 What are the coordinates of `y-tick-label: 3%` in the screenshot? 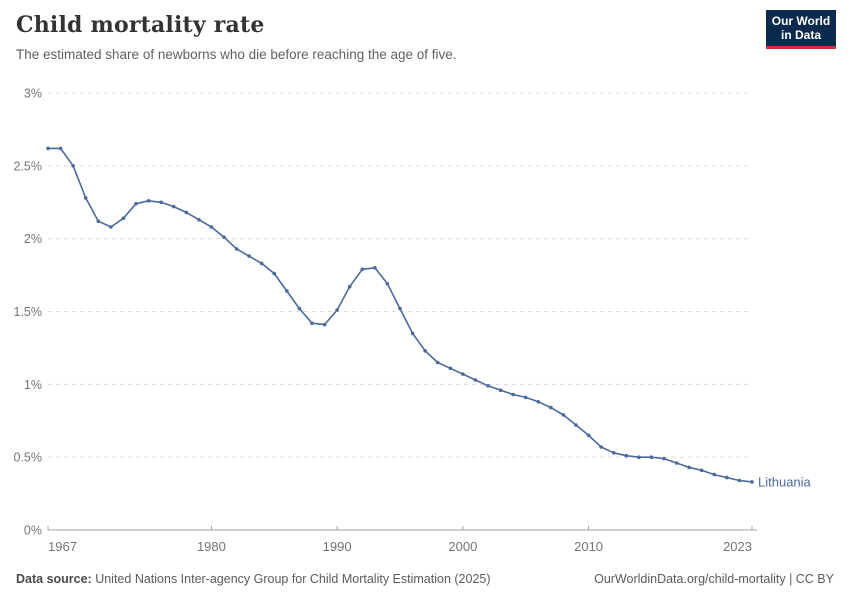 It's located at (33, 94).